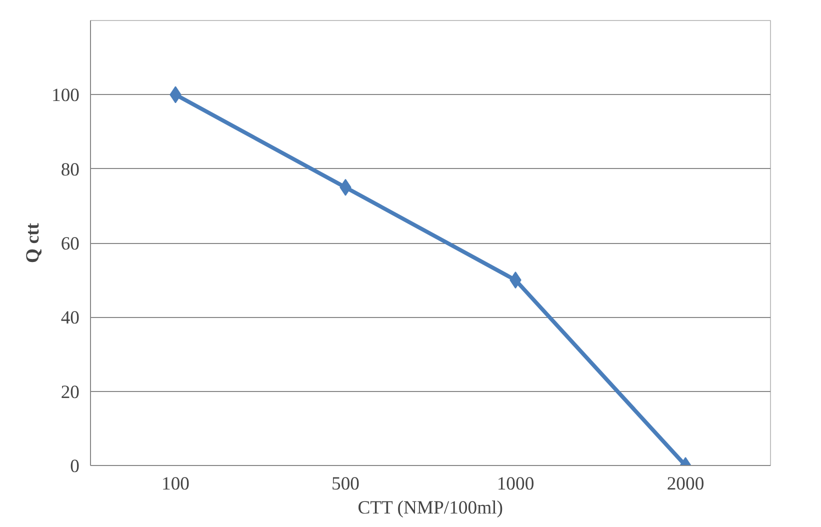 The image size is (821, 527). Describe the element at coordinates (515, 484) in the screenshot. I see `x-tick-label: 1000` at that location.